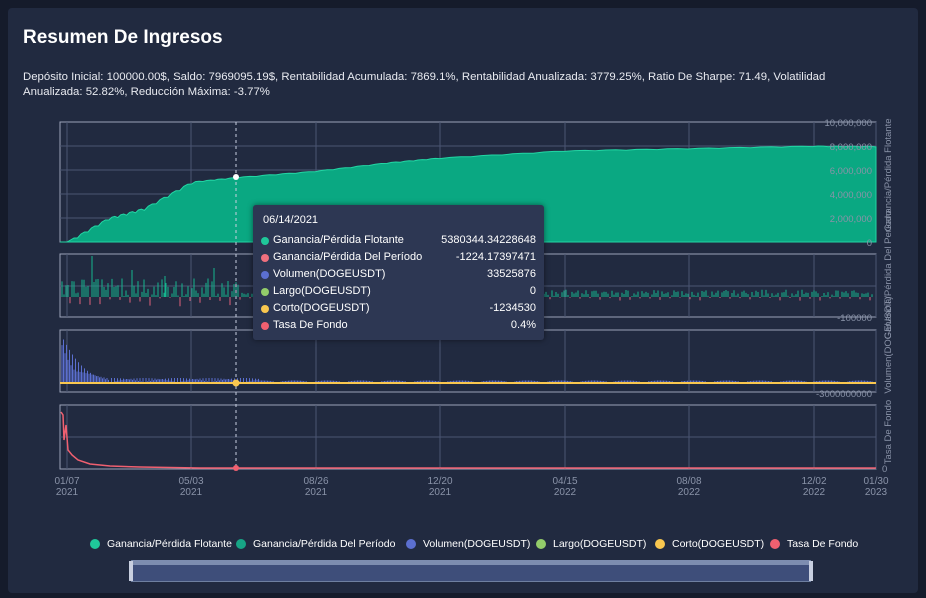  I want to click on x-tick-label: 08/26, so click(315, 481).